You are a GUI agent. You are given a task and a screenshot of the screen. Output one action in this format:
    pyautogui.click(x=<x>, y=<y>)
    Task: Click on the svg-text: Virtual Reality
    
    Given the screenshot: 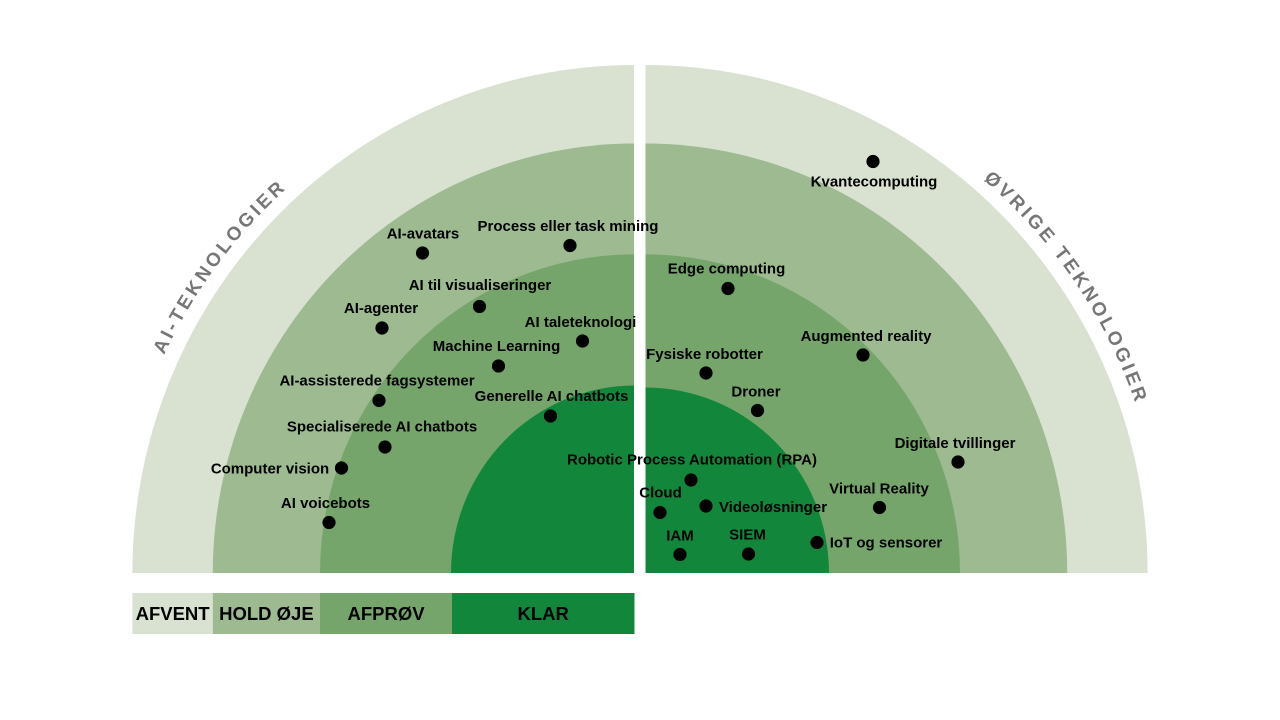 What is the action you would take?
    pyautogui.click(x=879, y=488)
    